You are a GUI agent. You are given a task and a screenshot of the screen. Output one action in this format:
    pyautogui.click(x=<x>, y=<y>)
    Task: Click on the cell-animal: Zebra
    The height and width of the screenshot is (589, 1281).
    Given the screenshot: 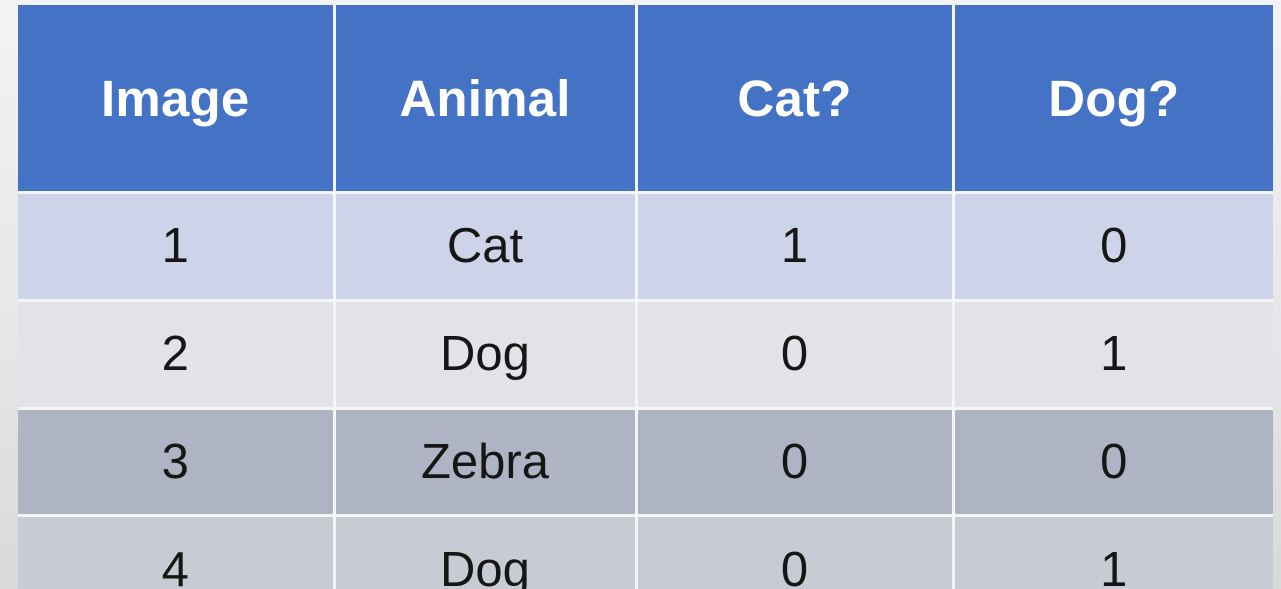 What is the action you would take?
    pyautogui.click(x=485, y=462)
    